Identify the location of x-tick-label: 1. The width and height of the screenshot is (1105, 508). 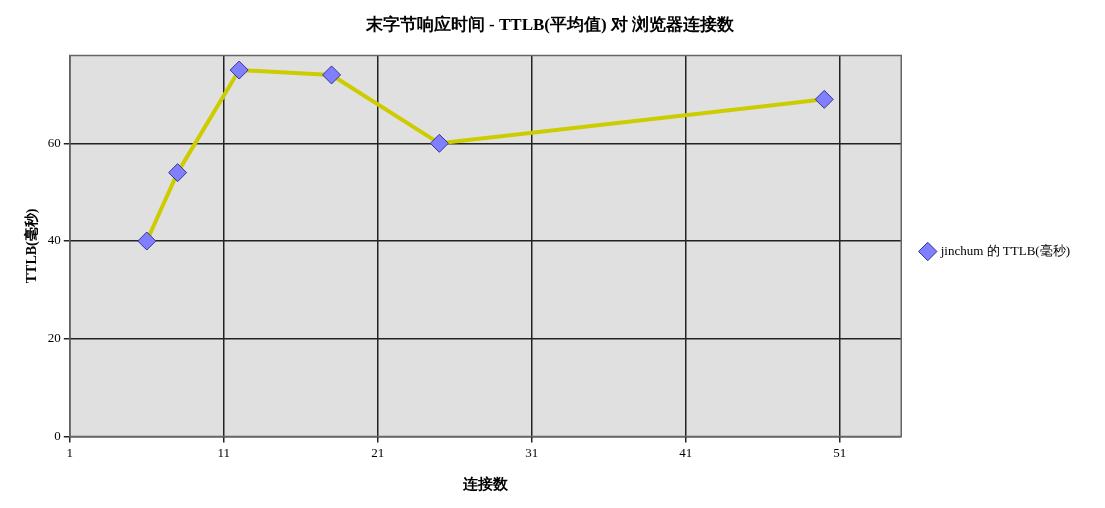
(70, 452).